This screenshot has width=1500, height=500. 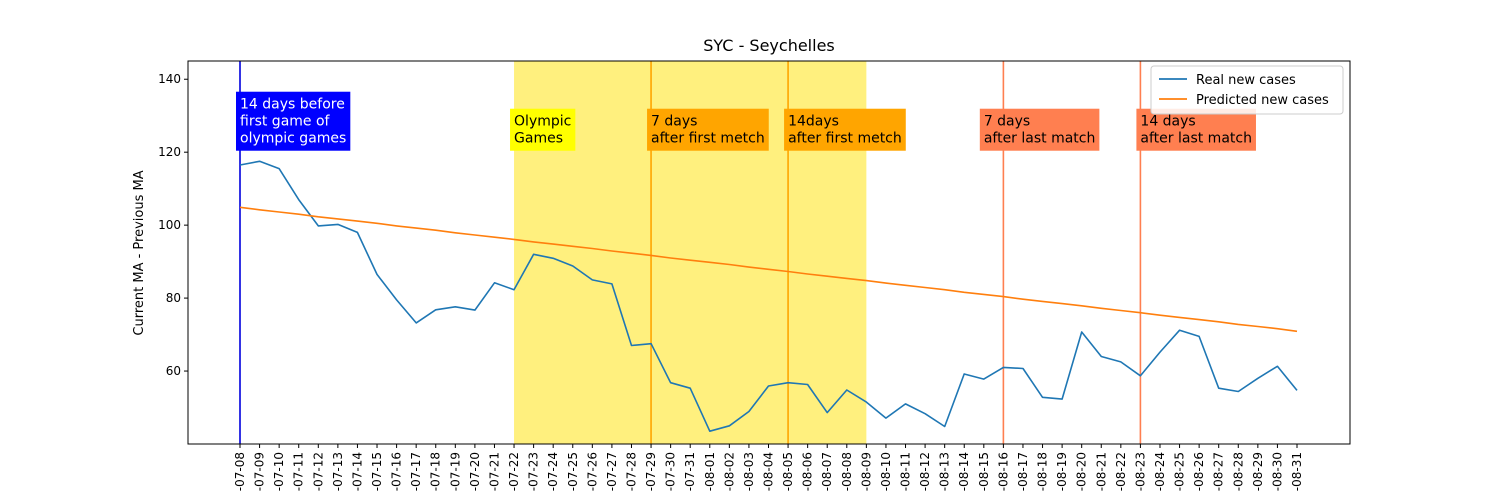 I want to click on x-tick-label: -07-14, so click(x=357, y=471).